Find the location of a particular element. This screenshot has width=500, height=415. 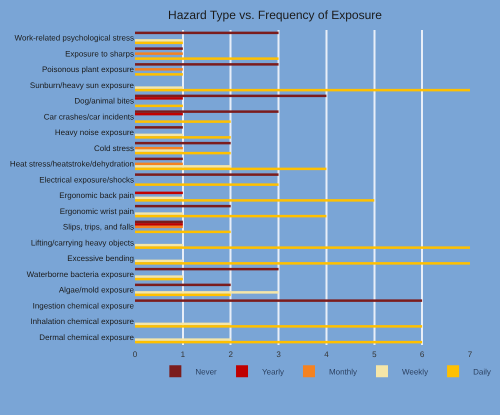

y-tick-label: Algae/mold exposure is located at coordinates (96, 290).